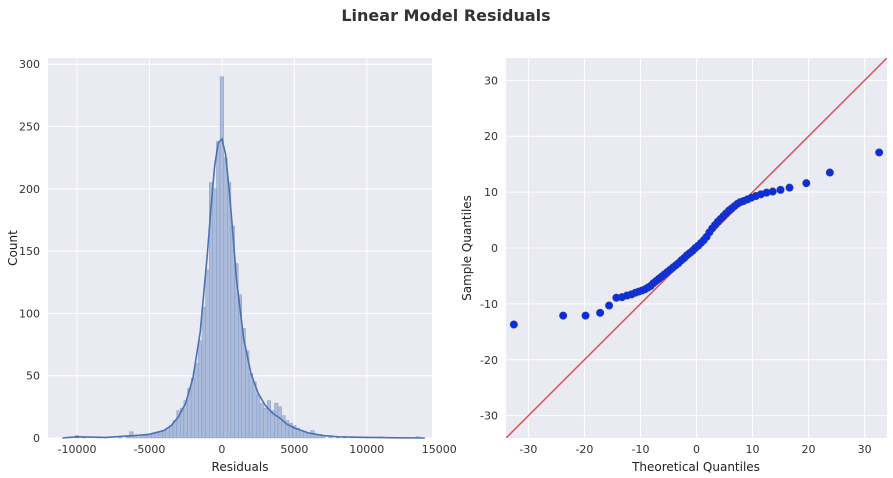 The height and width of the screenshot is (478, 893). What do you see at coordinates (13, 248) in the screenshot?
I see `histogram-y-axis-label: Count` at bounding box center [13, 248].